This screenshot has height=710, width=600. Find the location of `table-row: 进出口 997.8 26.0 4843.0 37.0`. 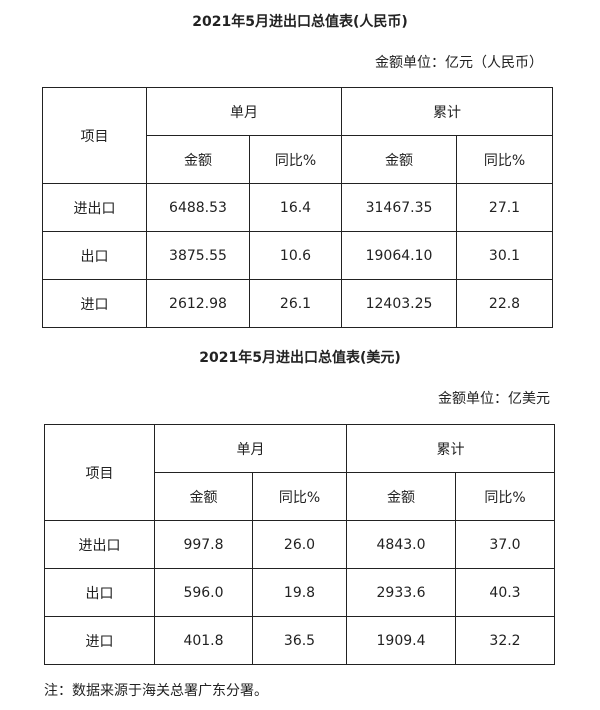

table-row: 进出口 997.8 26.0 4843.0 37.0 is located at coordinates (299, 544).